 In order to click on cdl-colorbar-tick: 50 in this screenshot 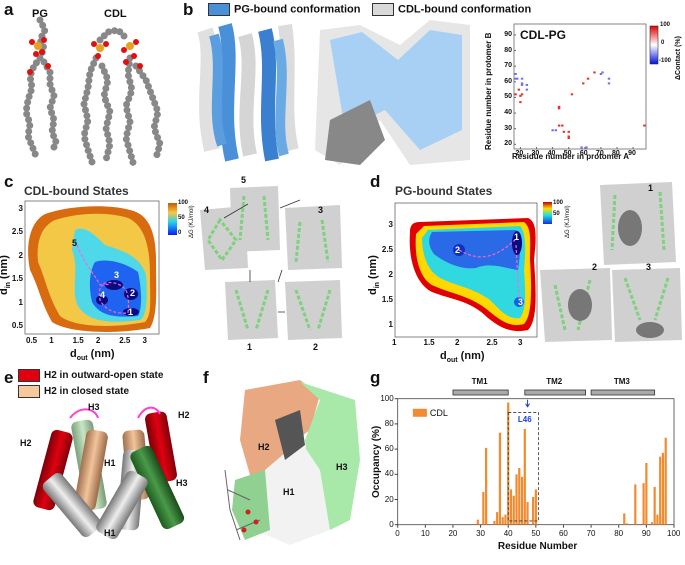, I will do `click(181, 218)`.